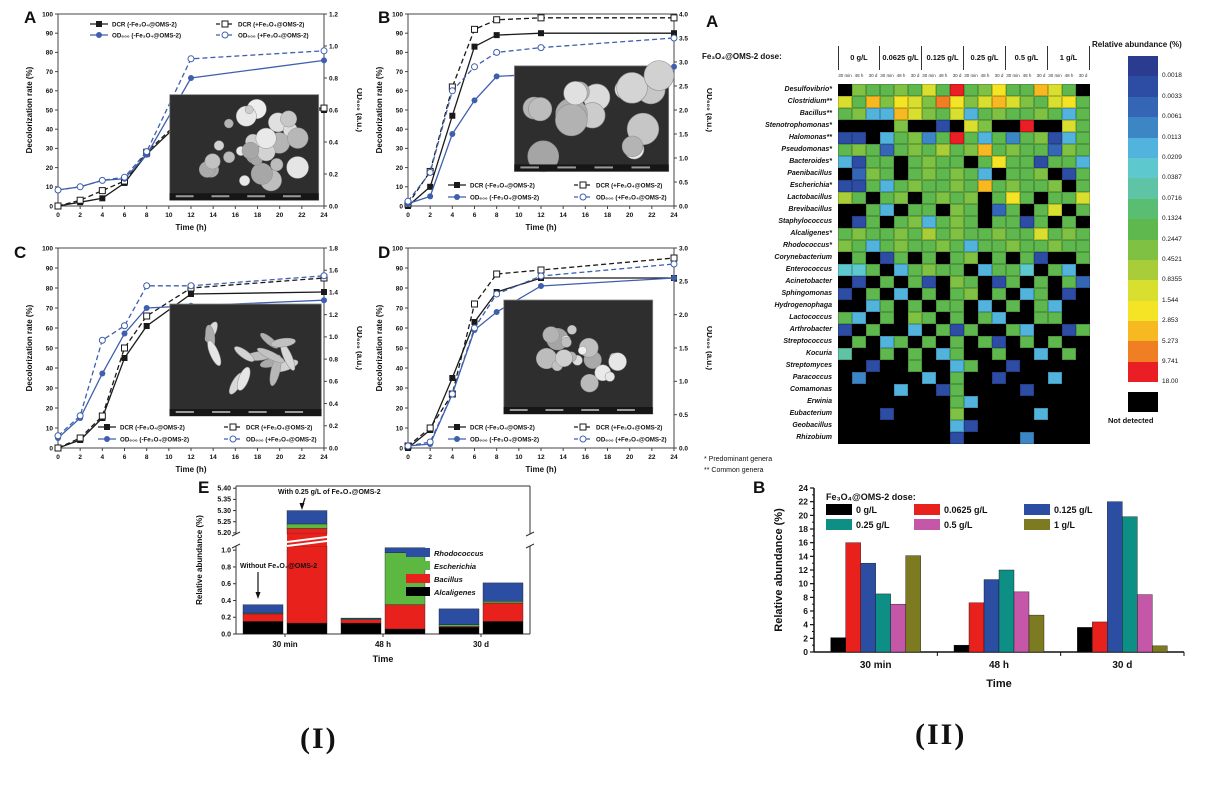  Describe the element at coordinates (961, 648) in the screenshot. I see `bar-0 g/L` at that location.